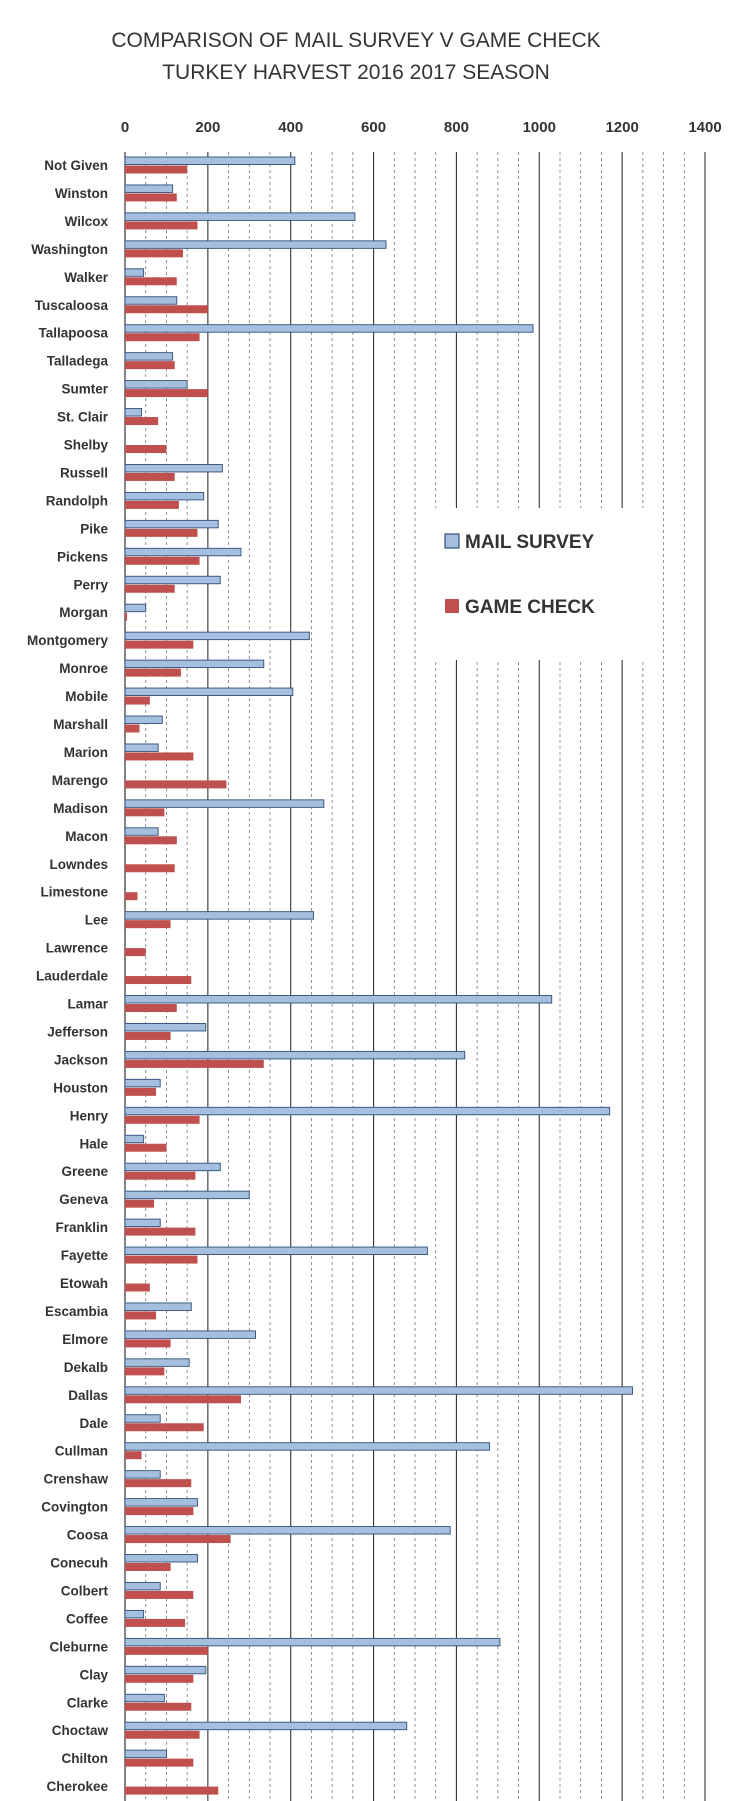  Describe the element at coordinates (87, 1004) in the screenshot. I see `category-label-lamar: Lamar` at that location.